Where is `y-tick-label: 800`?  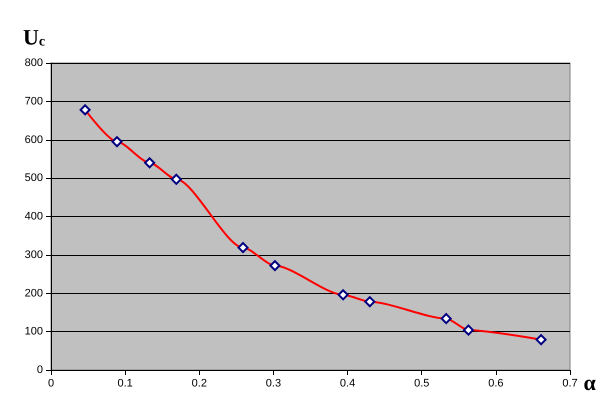
y-tick-label: 800 is located at coordinates (33, 63).